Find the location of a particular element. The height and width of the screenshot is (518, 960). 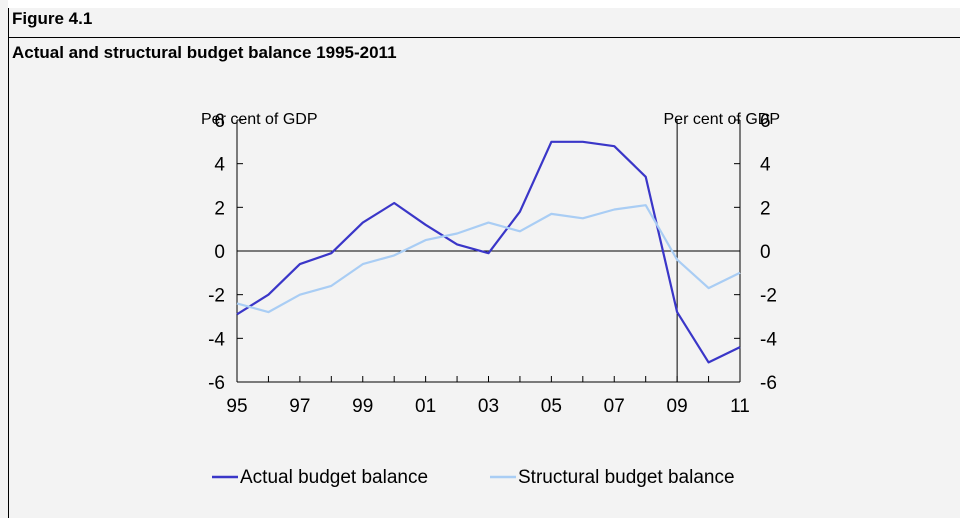

right-y-tick-label: -4 is located at coordinates (768, 339).